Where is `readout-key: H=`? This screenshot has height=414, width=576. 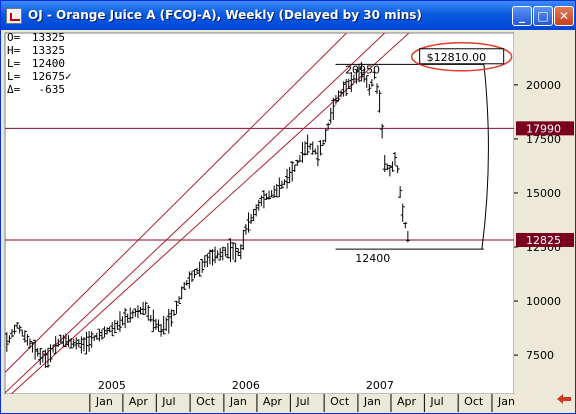 readout-key: H= is located at coordinates (14, 50).